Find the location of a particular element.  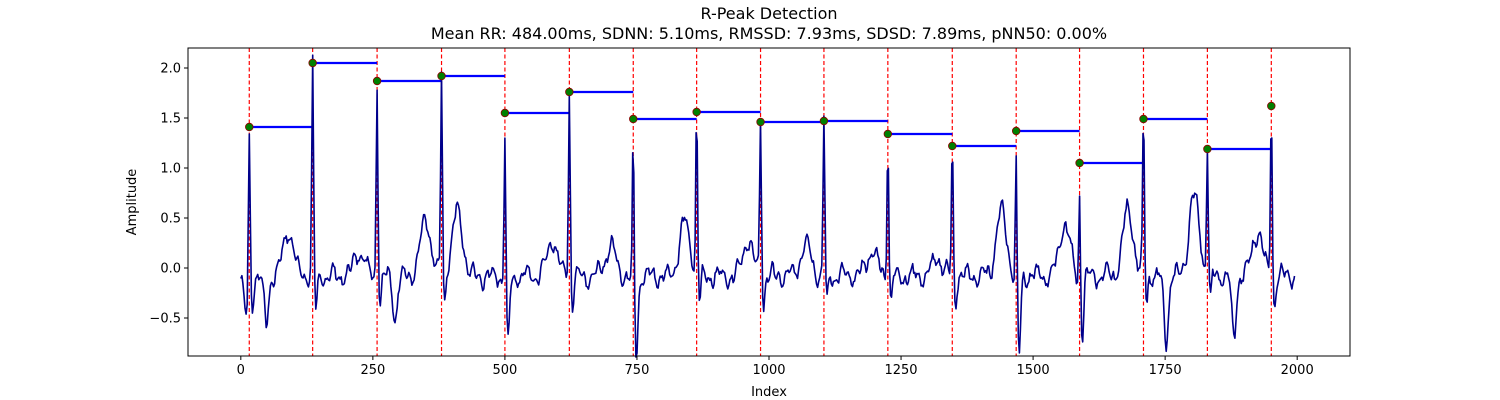

y-tick-label-5: 2.0 is located at coordinates (170, 69).